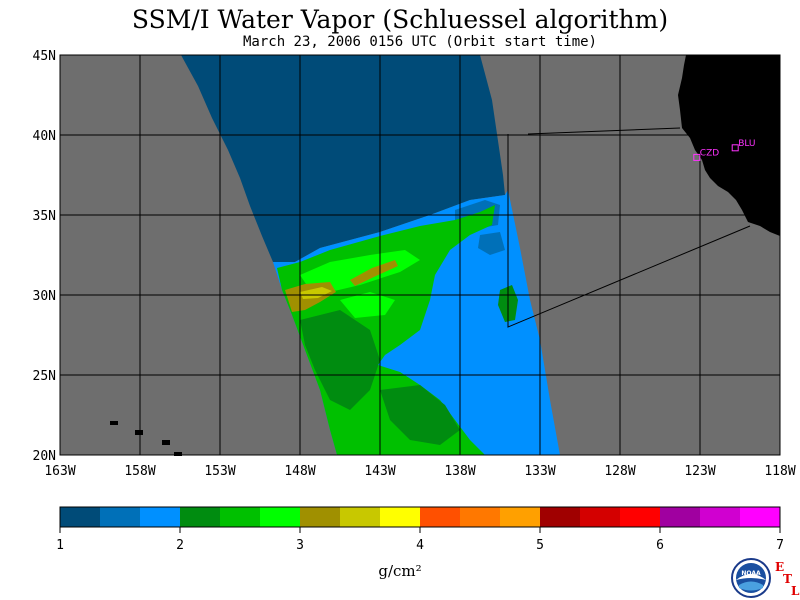 This screenshot has height=600, width=800. Describe the element at coordinates (751, 573) in the screenshot. I see `svg-text: NOAA` at that location.